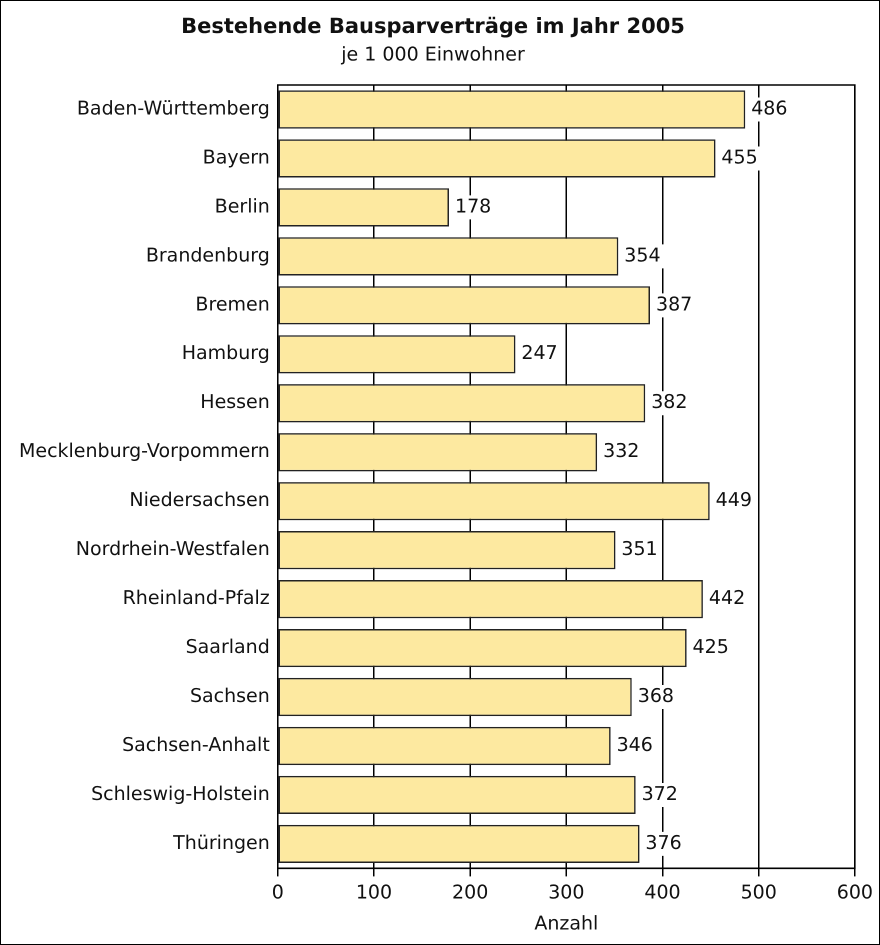  I want to click on x-tick-label: 500, so click(758, 893).